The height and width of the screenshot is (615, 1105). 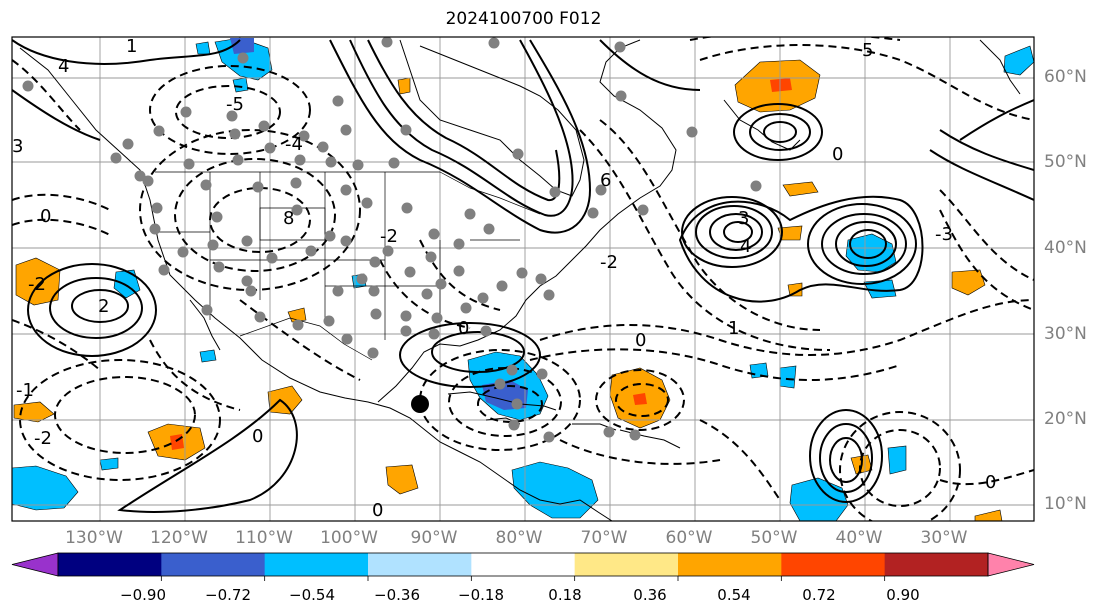 I want to click on colorbar-arrow-high, so click(x=1011, y=564).